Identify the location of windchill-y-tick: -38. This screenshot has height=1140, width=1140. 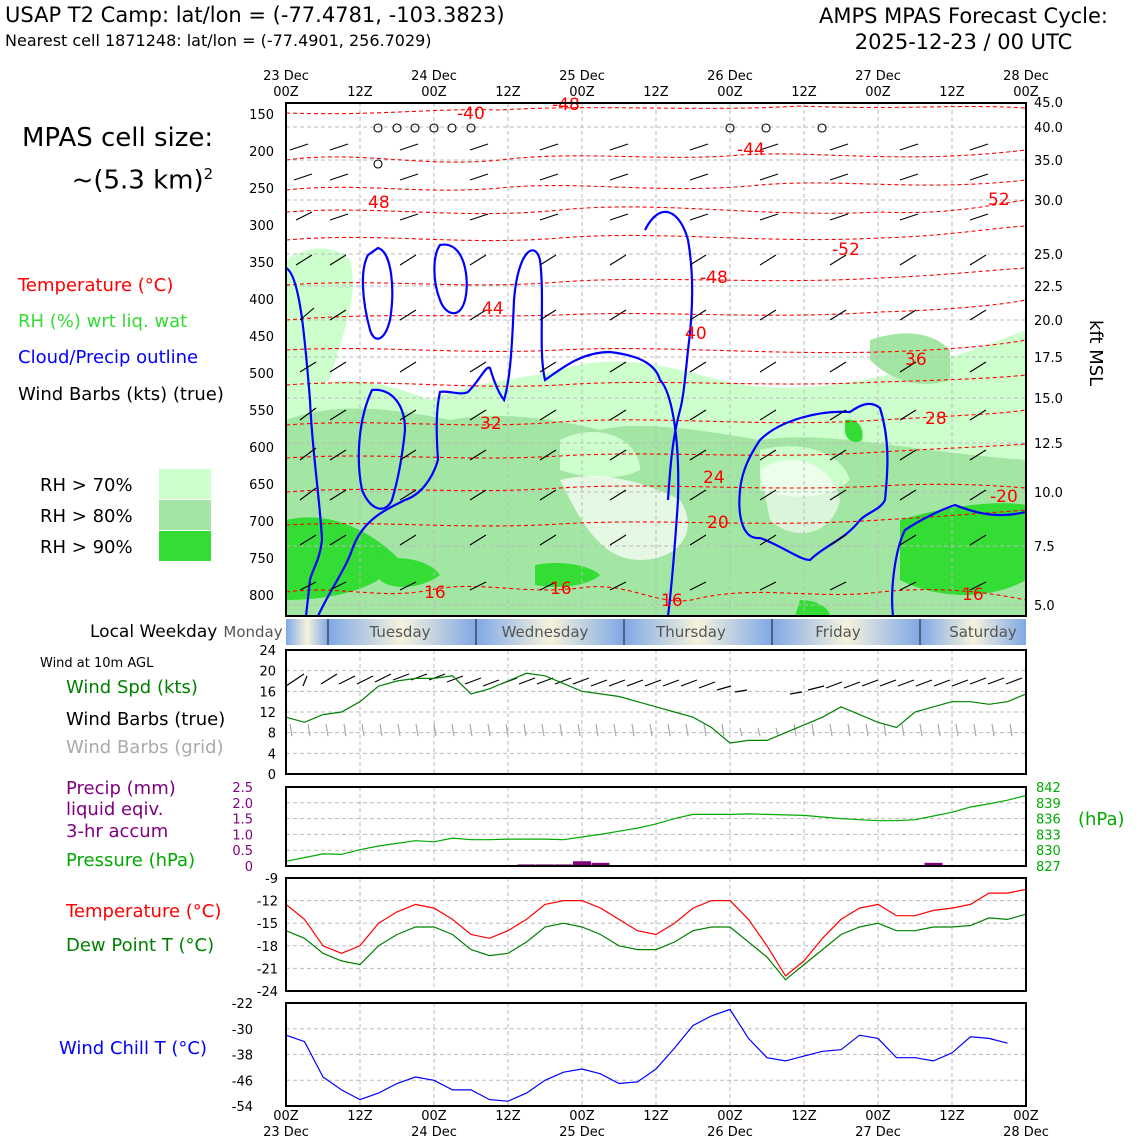
(242, 1056).